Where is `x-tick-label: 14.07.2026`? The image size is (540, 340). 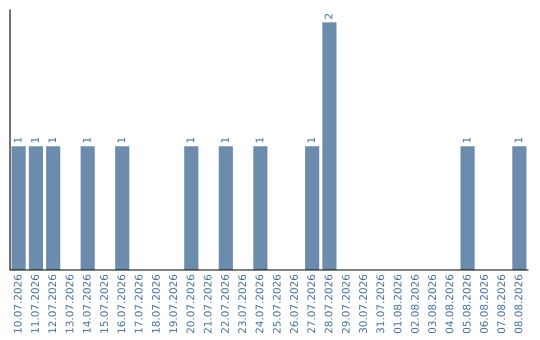
x-tick-label: 14.07.2026 is located at coordinates (86, 303).